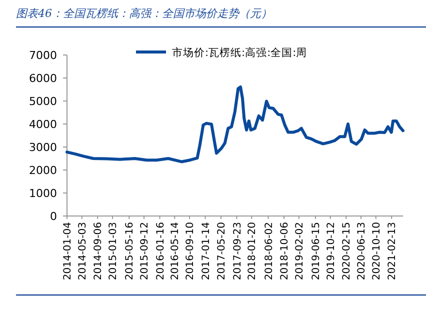 Image resolution: width=430 pixels, height=328 pixels. I want to click on x-tick-label: 2019-06-15, so click(316, 251).